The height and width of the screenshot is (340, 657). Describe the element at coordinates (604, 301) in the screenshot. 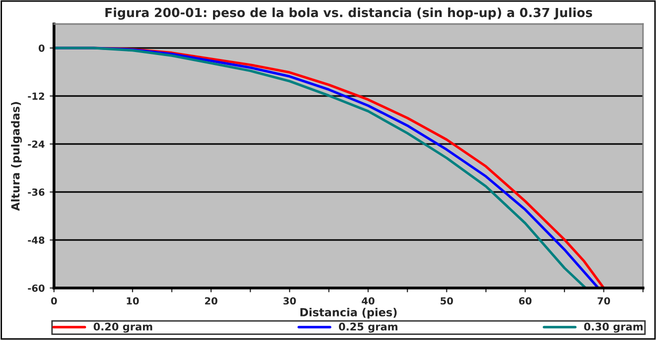

I see `x-tick-label: 70` at that location.